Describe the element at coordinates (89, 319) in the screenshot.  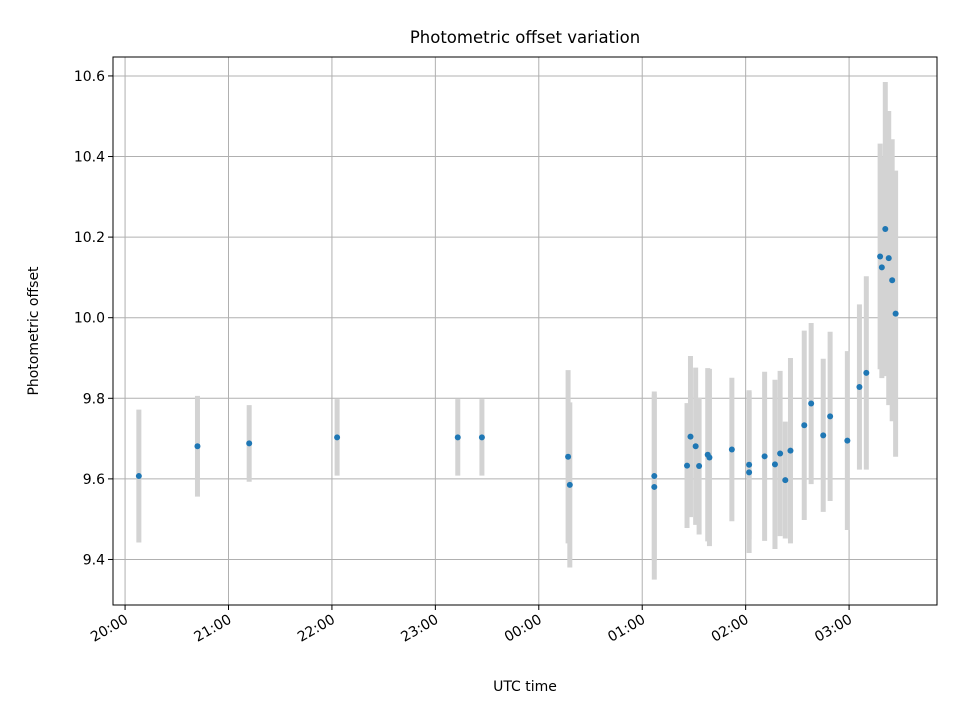
I see `y-tick-label: 10.0` at that location.